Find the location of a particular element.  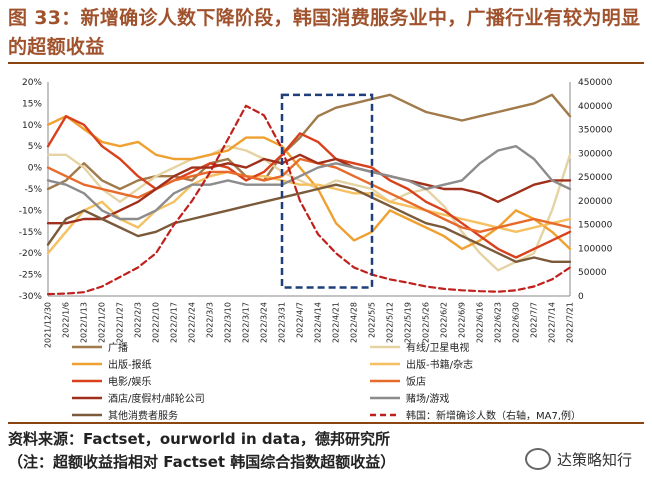

y-right-tick-label: 450000 is located at coordinates (595, 83).